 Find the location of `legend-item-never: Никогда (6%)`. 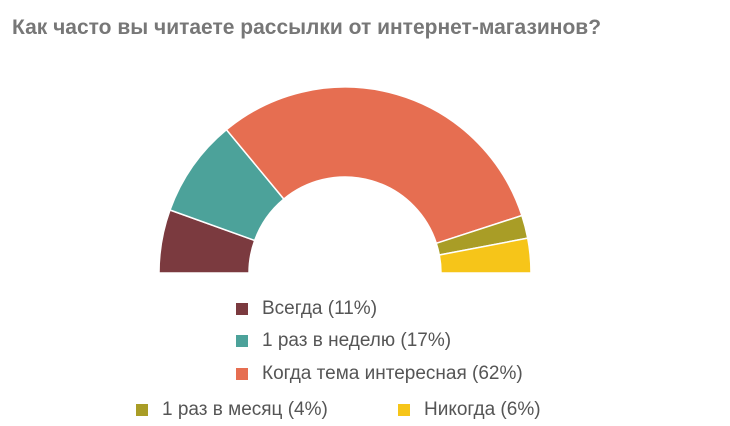

legend-item-never: Никогда (6%) is located at coordinates (469, 410).